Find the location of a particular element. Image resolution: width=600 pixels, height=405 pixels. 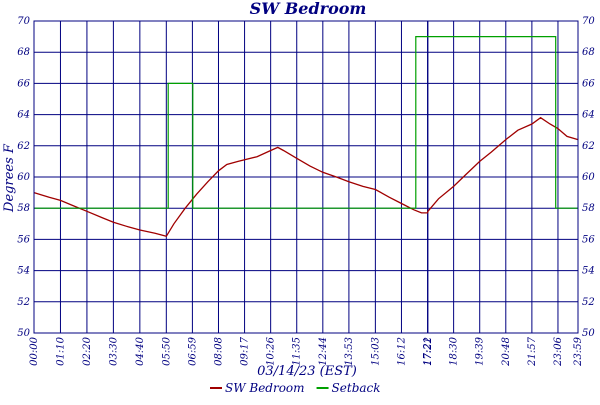

y-tick-label-right: 64 is located at coordinates (588, 115).